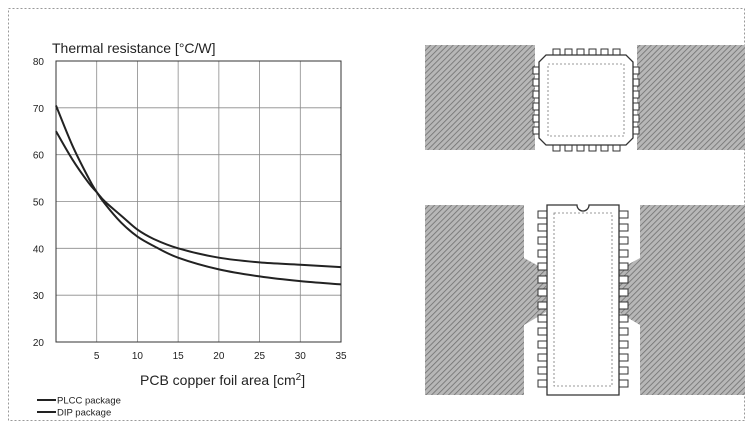 The image size is (753, 427). What do you see at coordinates (299, 377) in the screenshot?
I see `x-axis-label-sup: 2` at bounding box center [299, 377].